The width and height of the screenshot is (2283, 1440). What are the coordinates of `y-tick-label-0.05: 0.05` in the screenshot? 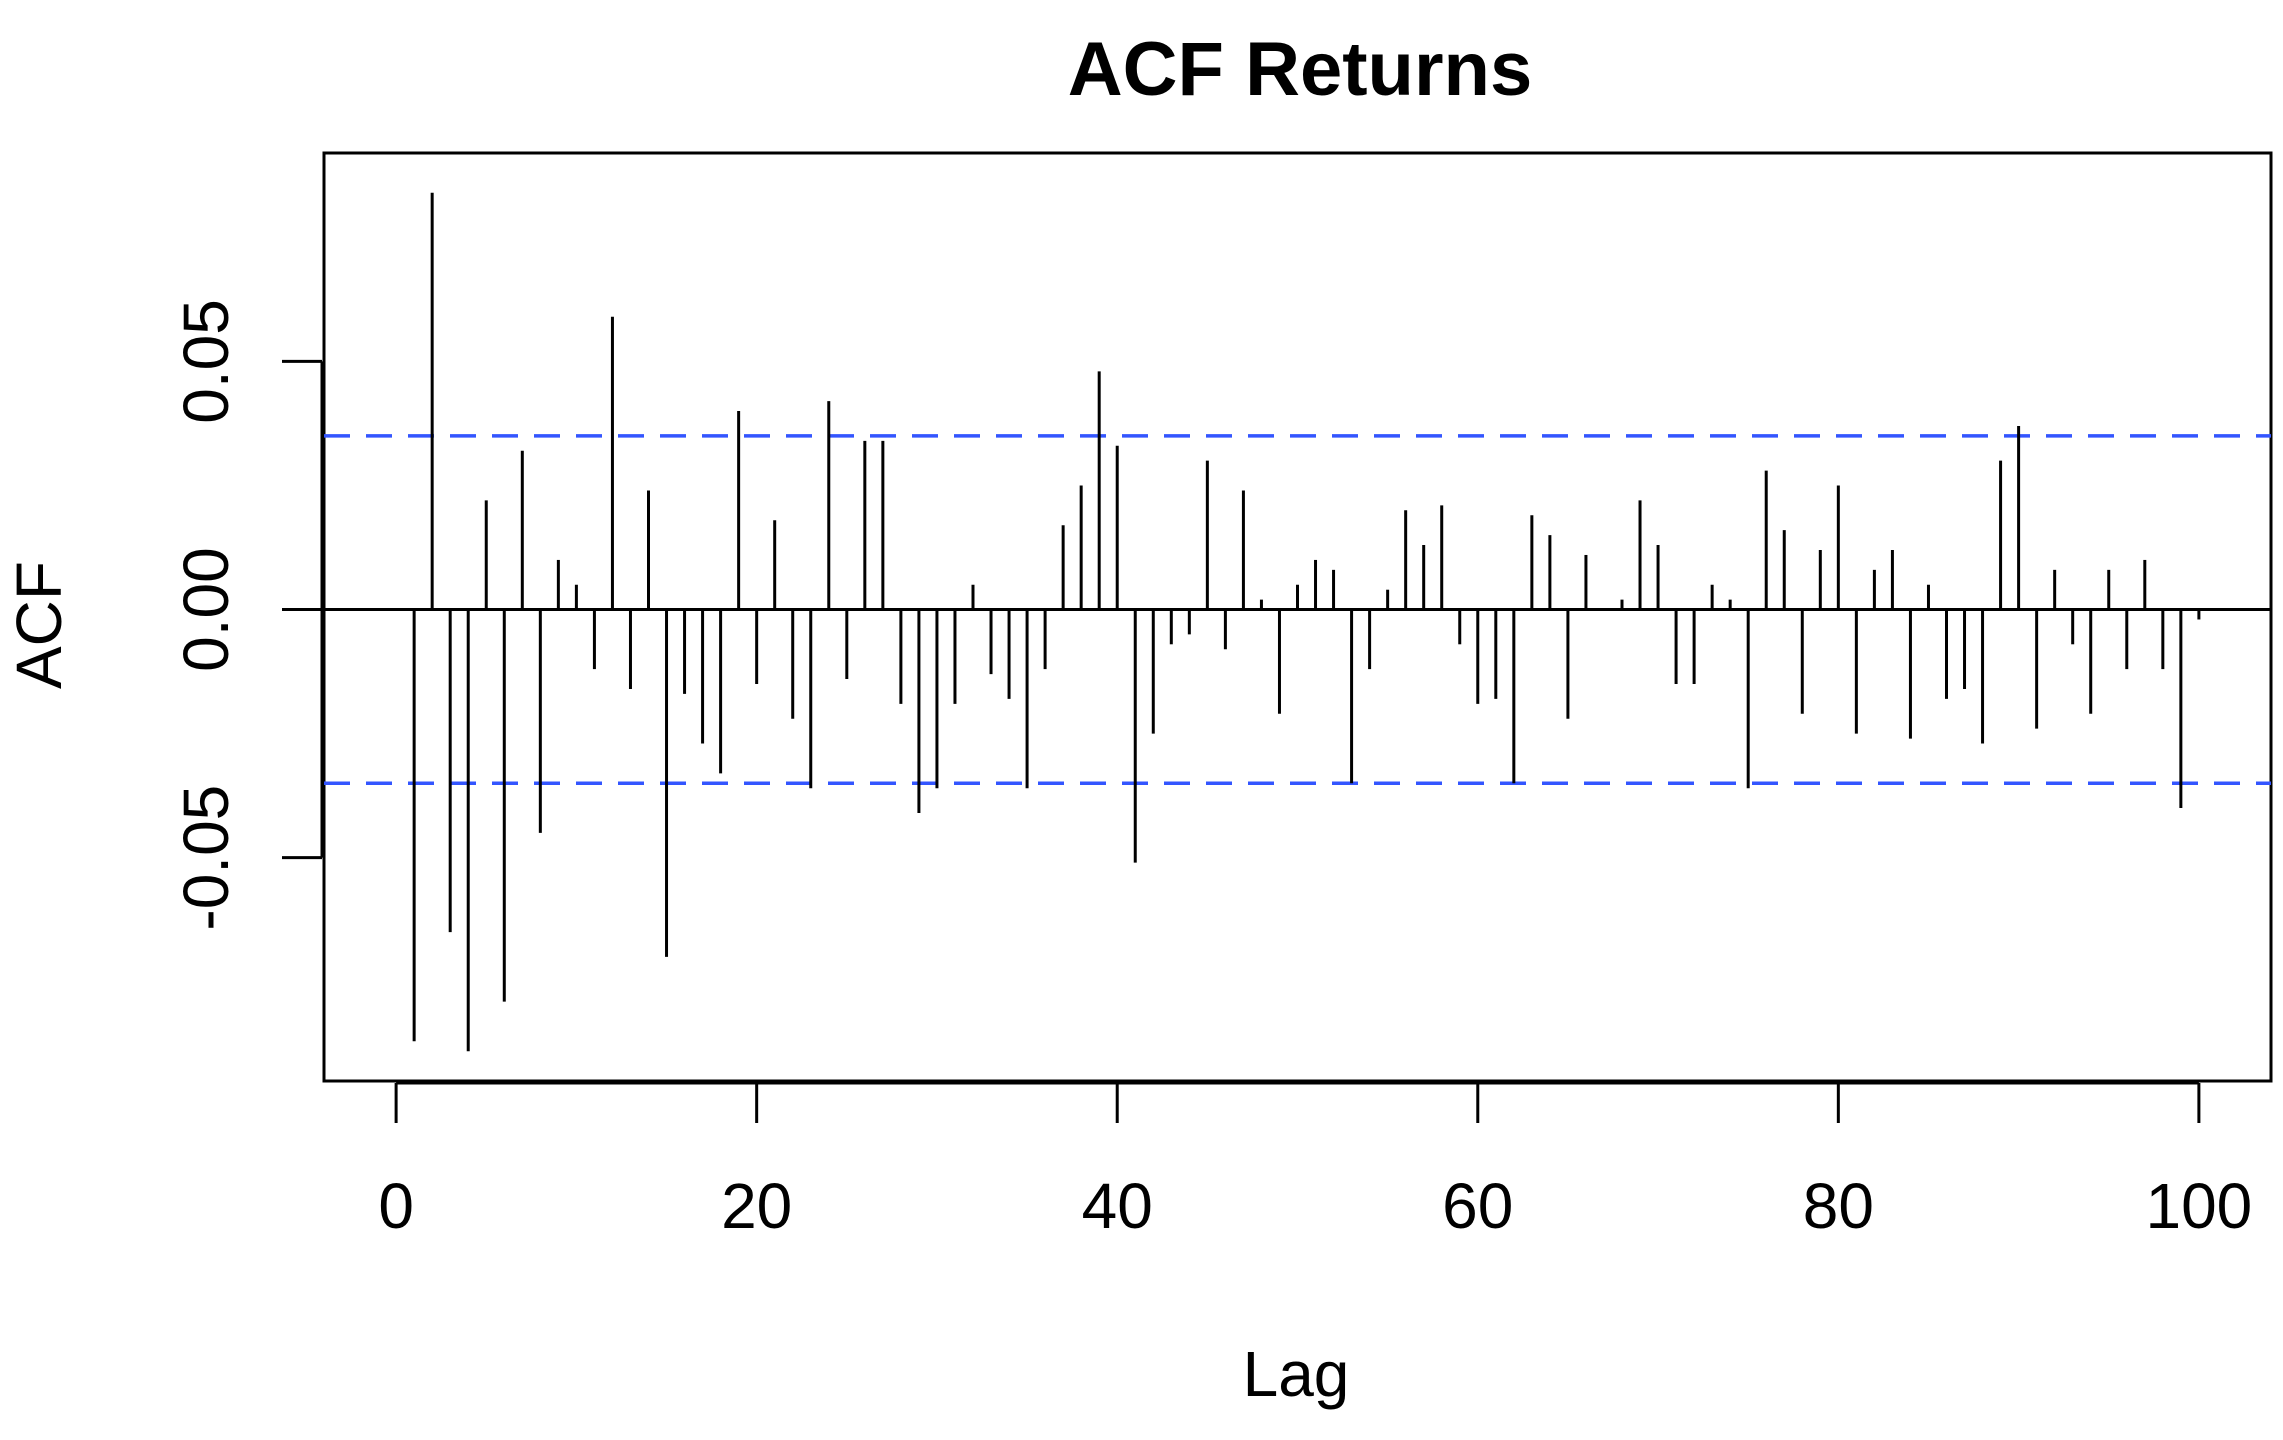 It's located at (206, 361).